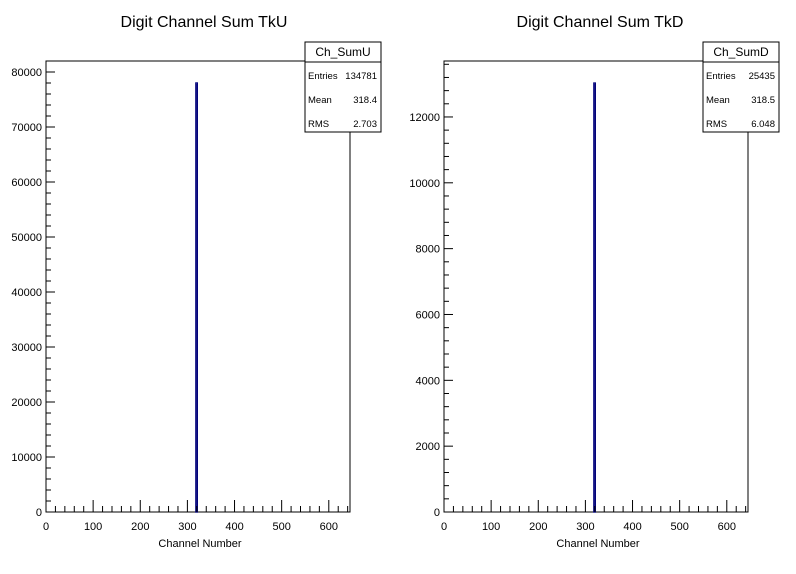  Describe the element at coordinates (26, 238) in the screenshot. I see `y-tick-label: 50000` at that location.